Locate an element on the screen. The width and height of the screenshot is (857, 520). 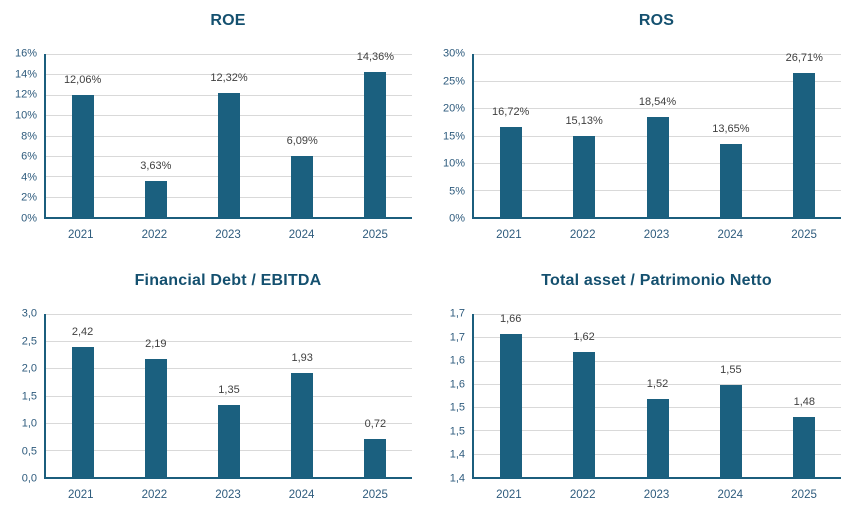
plot-area: 1,66 1,62 1,52 1,55 1,48 is located at coordinates (656, 395).